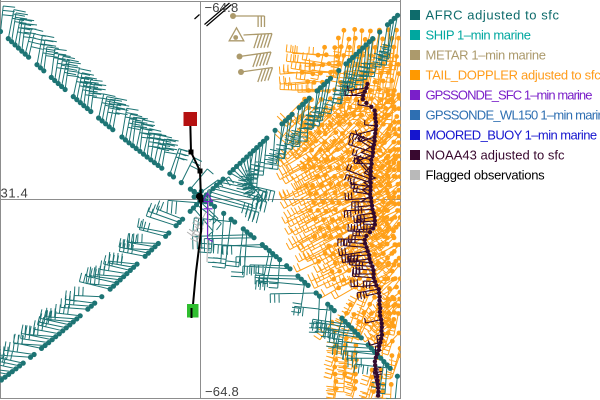 The height and width of the screenshot is (400, 600). Describe the element at coordinates (486, 175) in the screenshot. I see `svg-text: Flagged observations` at that location.